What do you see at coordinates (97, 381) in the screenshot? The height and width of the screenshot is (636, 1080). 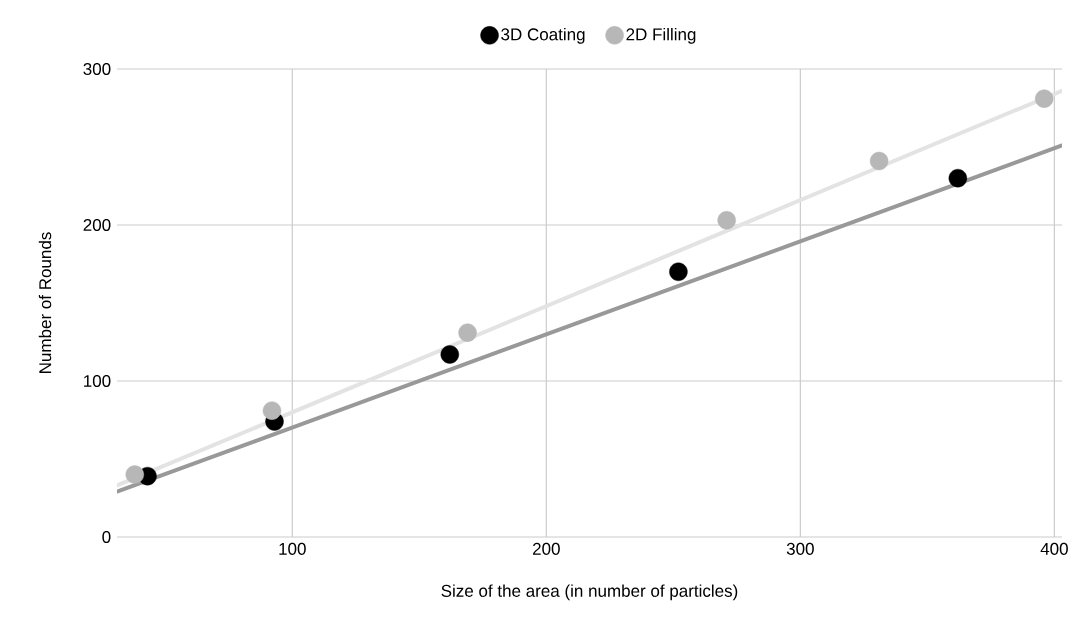 I see `y-tick-label: 100` at bounding box center [97, 381].